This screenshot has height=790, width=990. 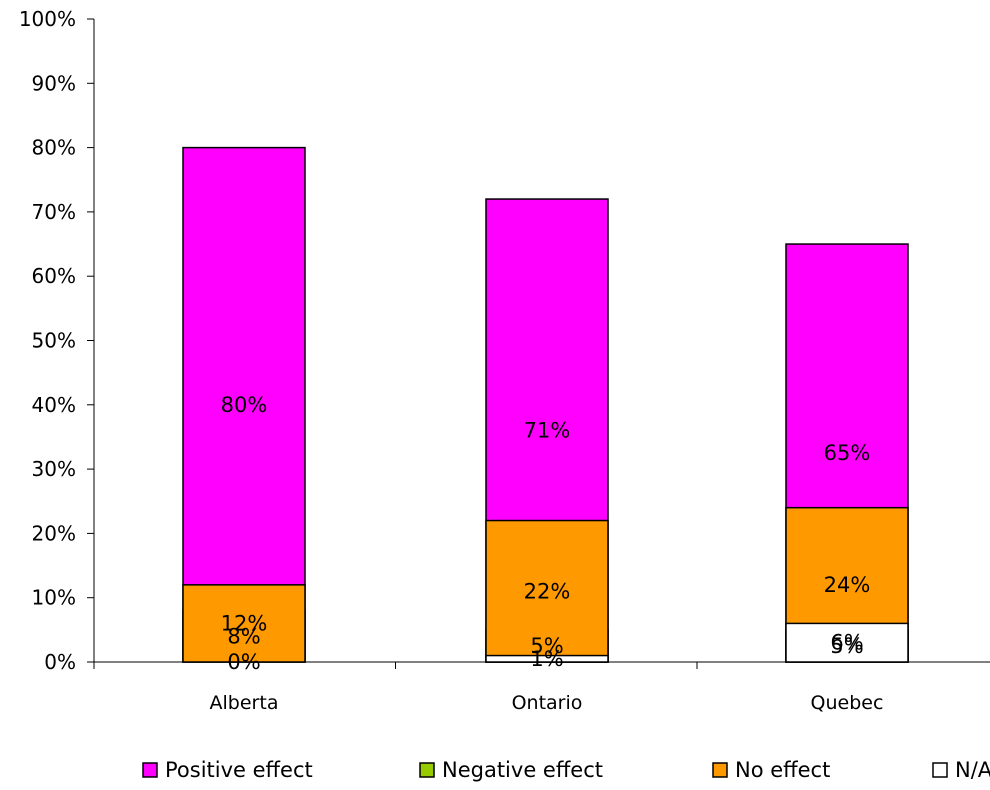 What do you see at coordinates (782, 770) in the screenshot?
I see `legend-label: No effect` at bounding box center [782, 770].